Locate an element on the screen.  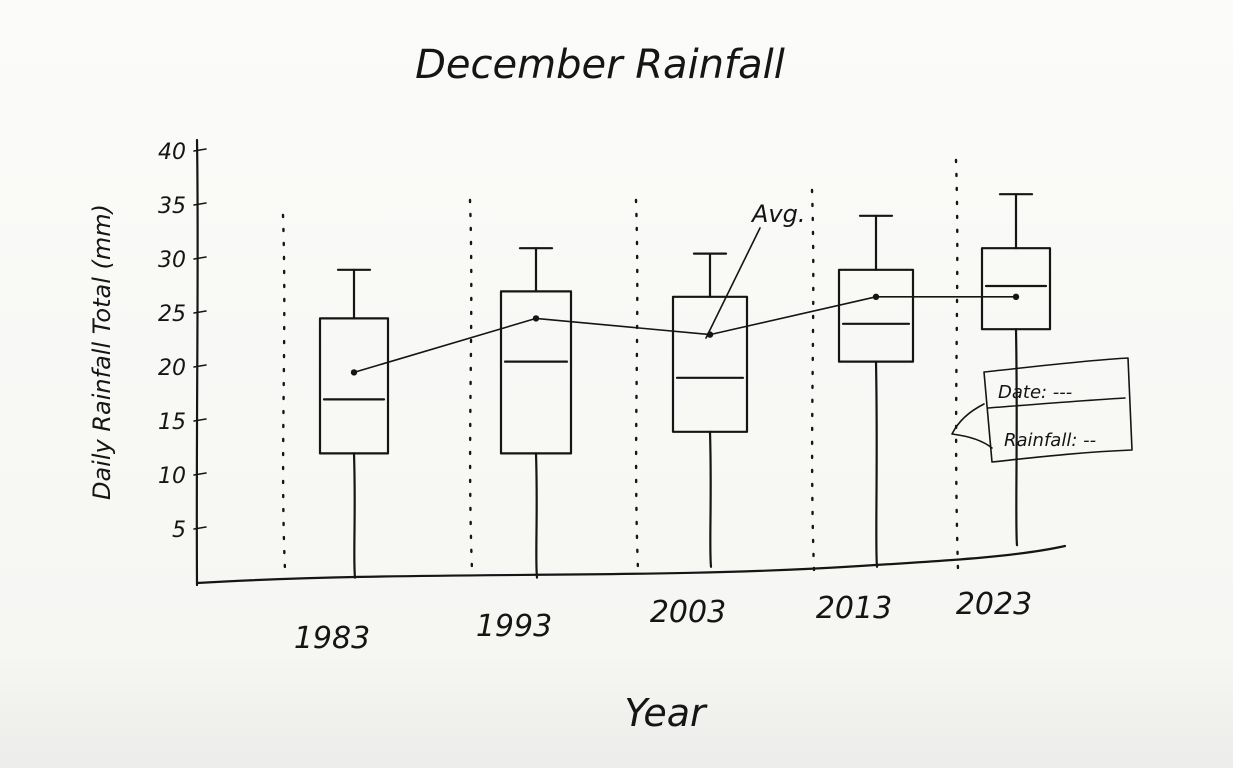
box-2023 is located at coordinates (1016, 370).